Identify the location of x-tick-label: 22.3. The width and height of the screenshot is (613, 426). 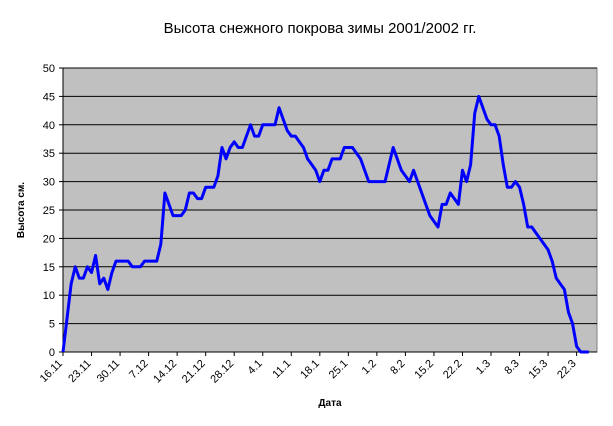
(567, 370).